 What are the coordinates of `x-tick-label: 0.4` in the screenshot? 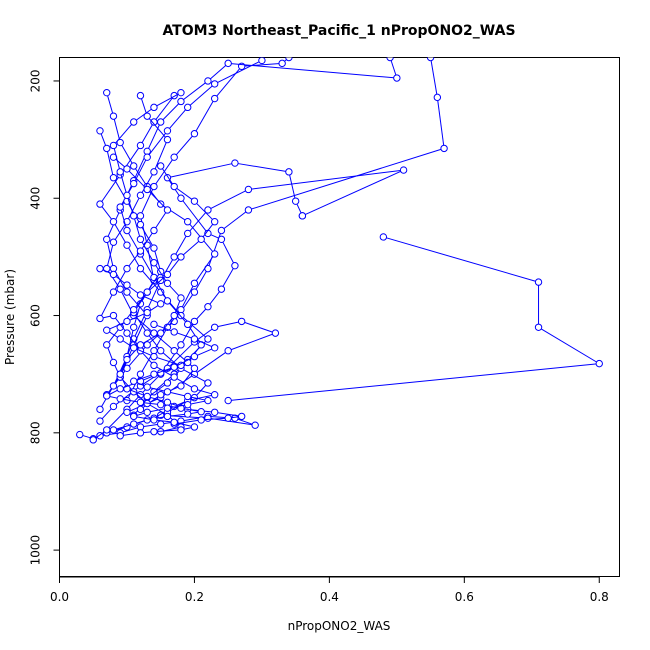 It's located at (329, 597).